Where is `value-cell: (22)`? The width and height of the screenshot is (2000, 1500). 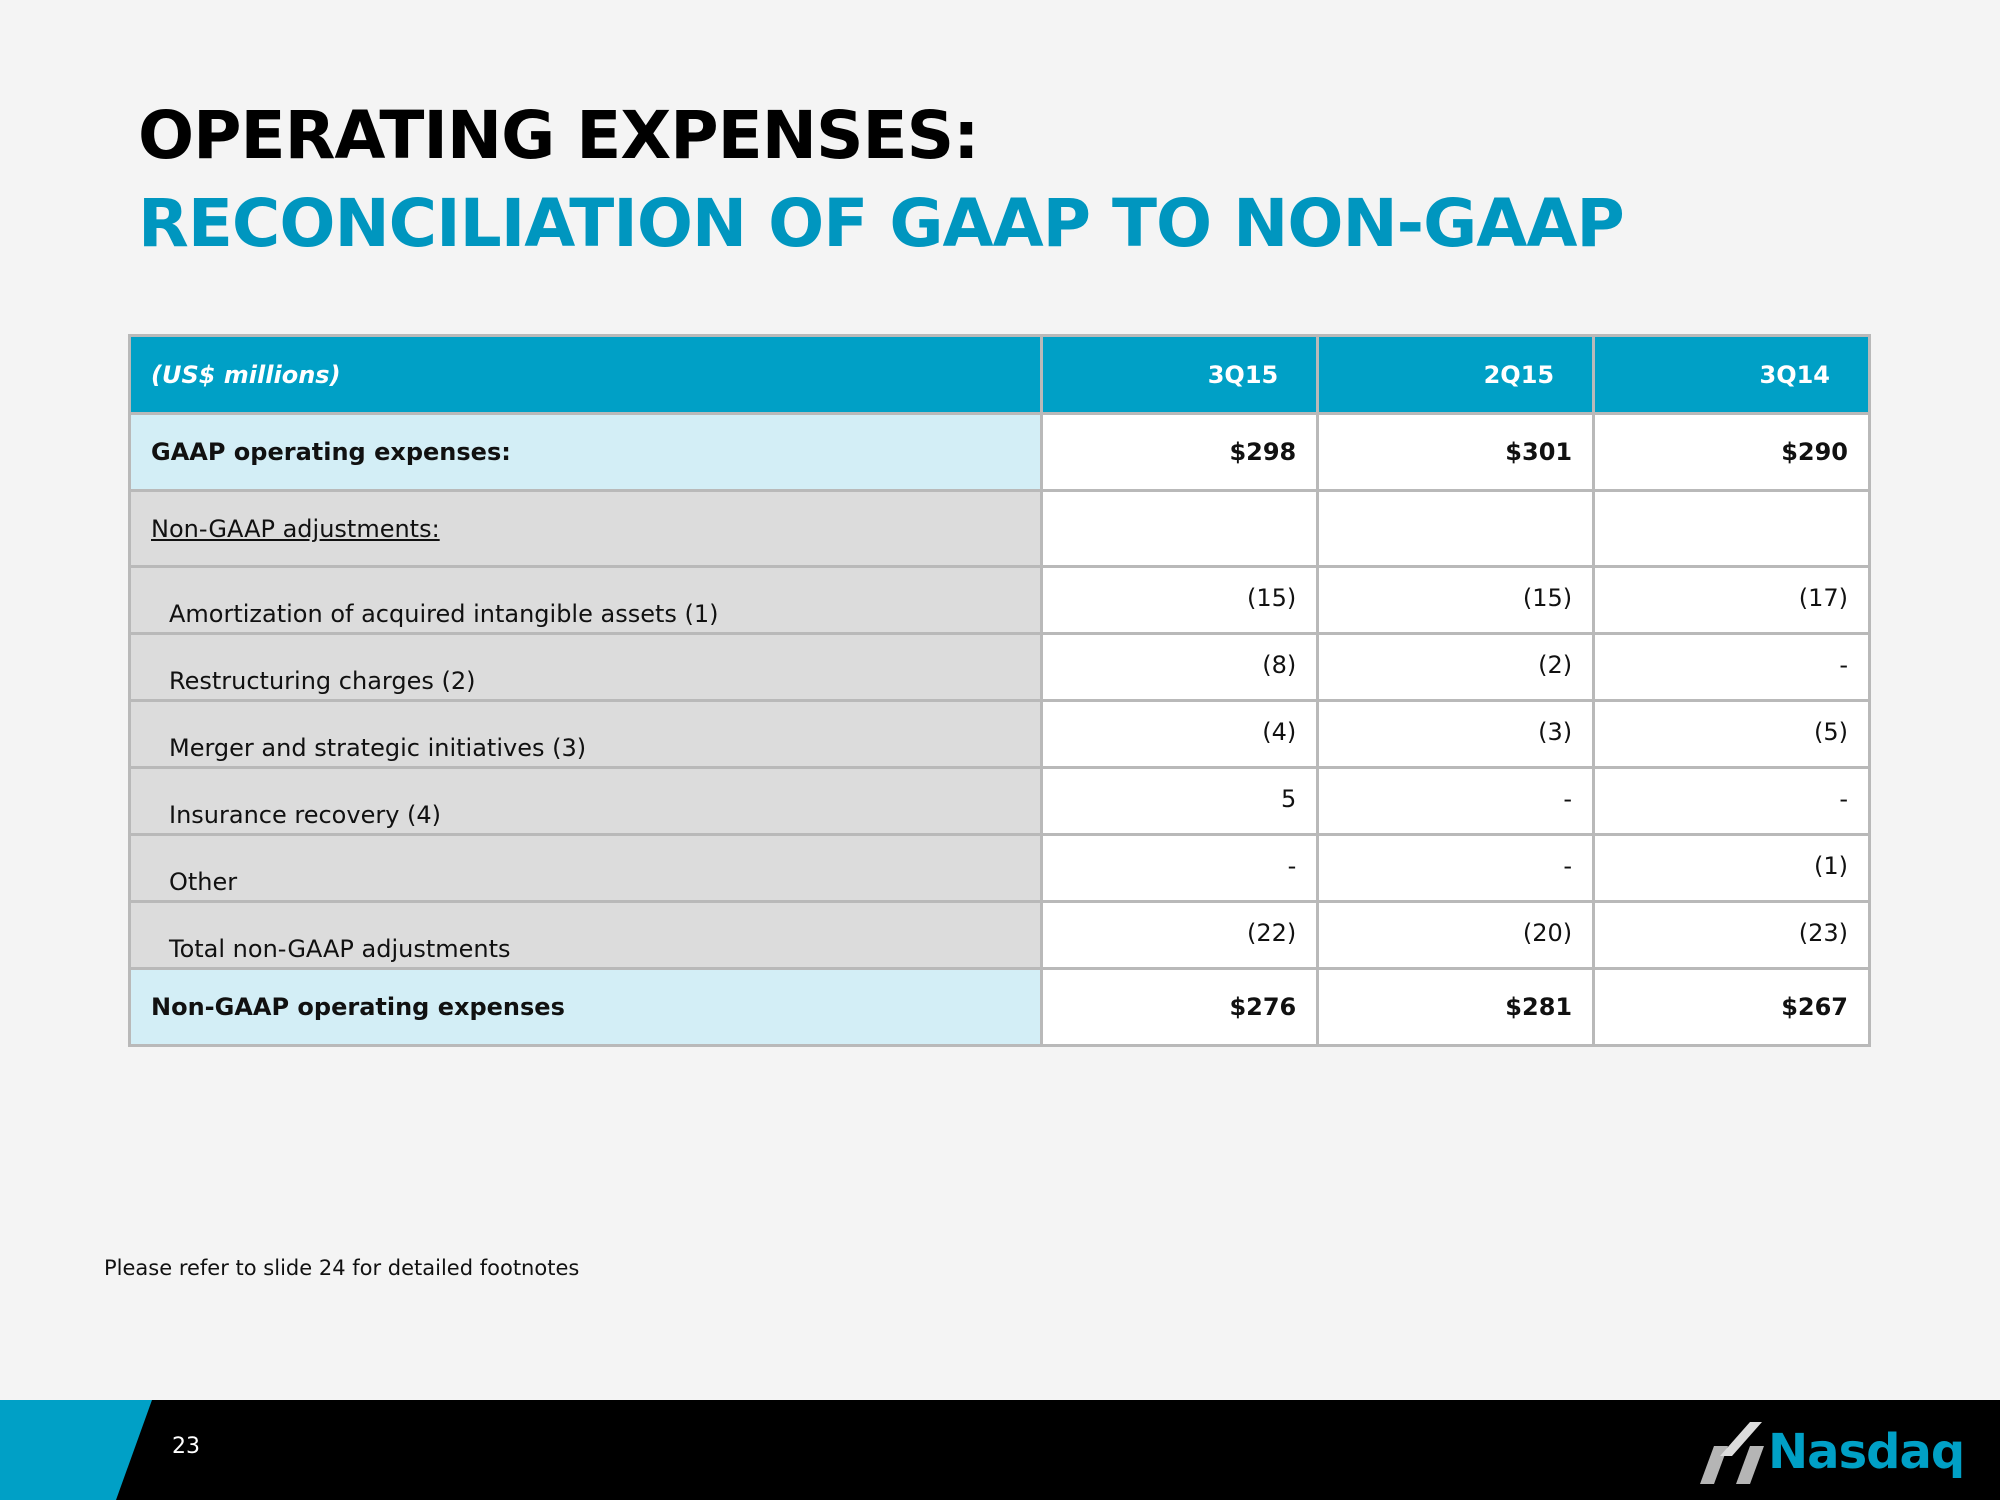 value-cell: (22) is located at coordinates (1180, 935).